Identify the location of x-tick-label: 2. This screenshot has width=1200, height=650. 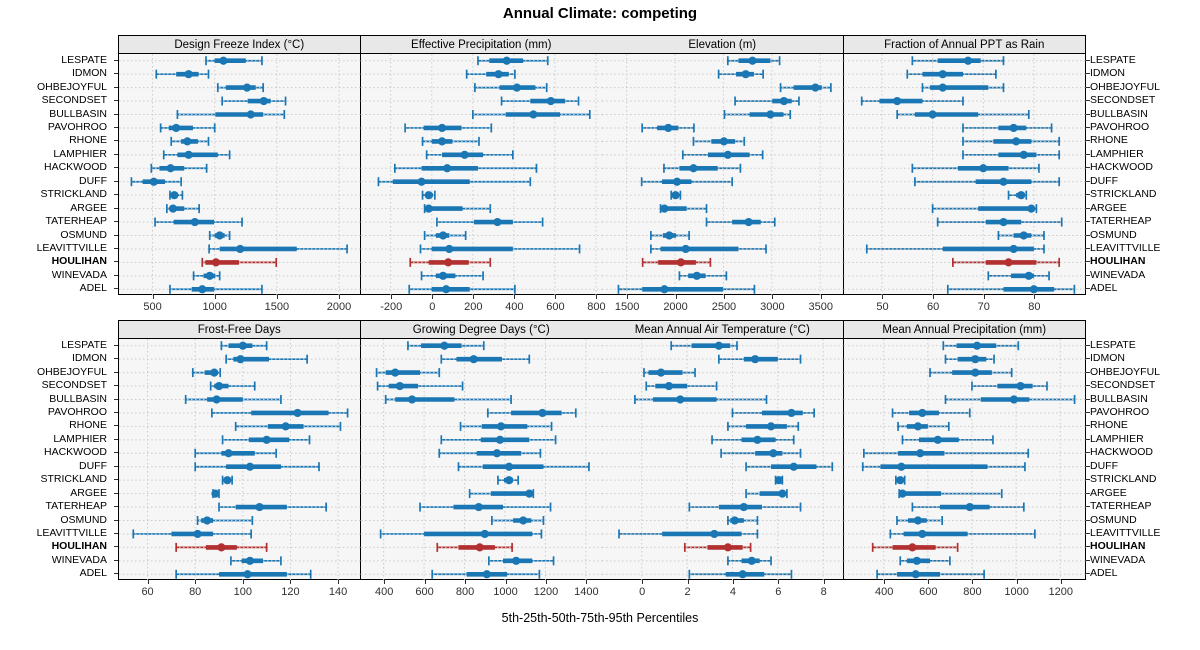
(687, 592).